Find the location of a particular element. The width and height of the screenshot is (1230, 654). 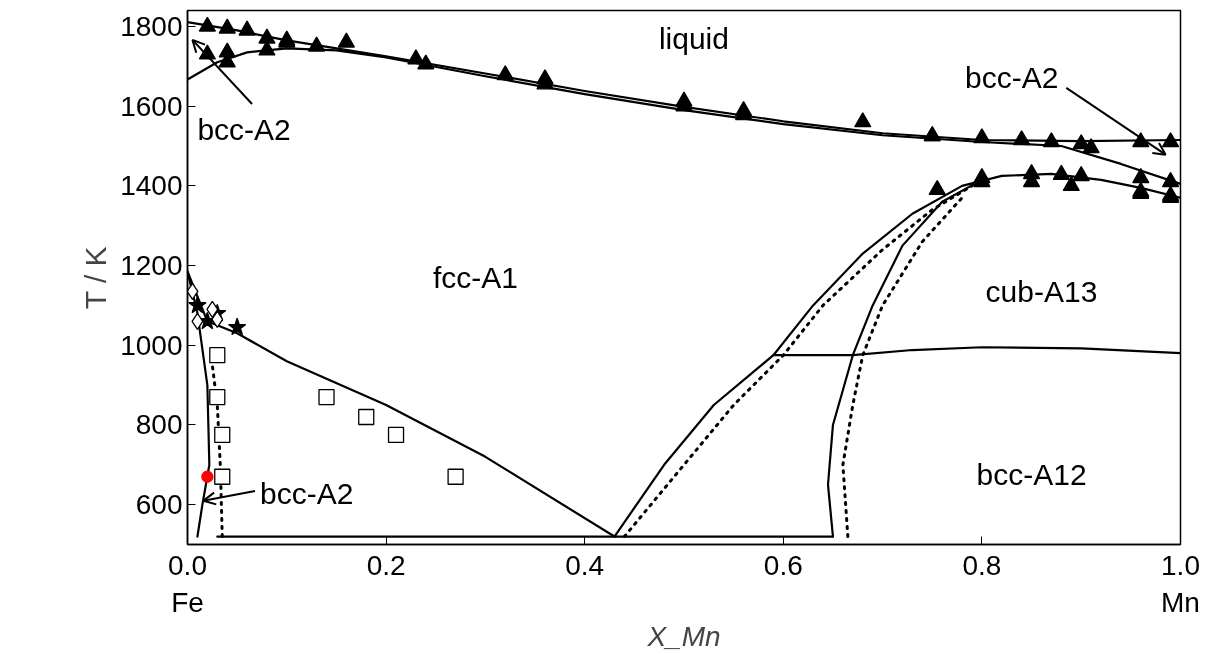

x-tick-label: 1.0 Mn is located at coordinates (1180, 583).